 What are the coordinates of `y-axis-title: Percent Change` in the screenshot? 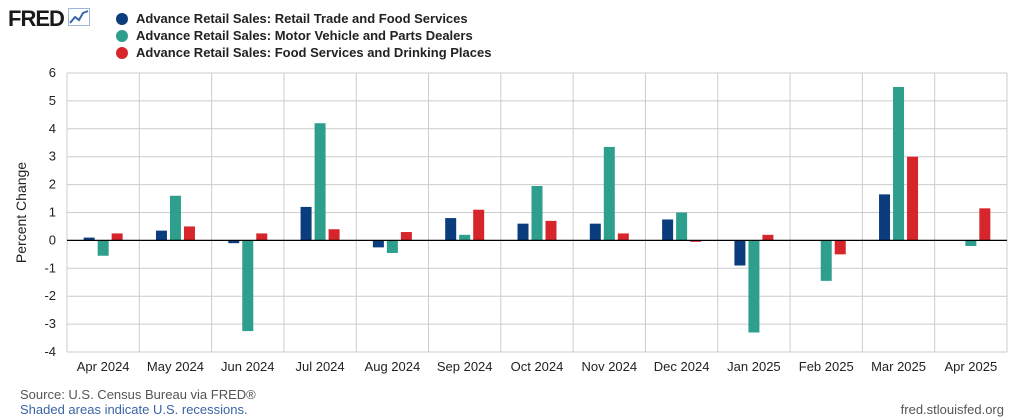 It's located at (21, 212).